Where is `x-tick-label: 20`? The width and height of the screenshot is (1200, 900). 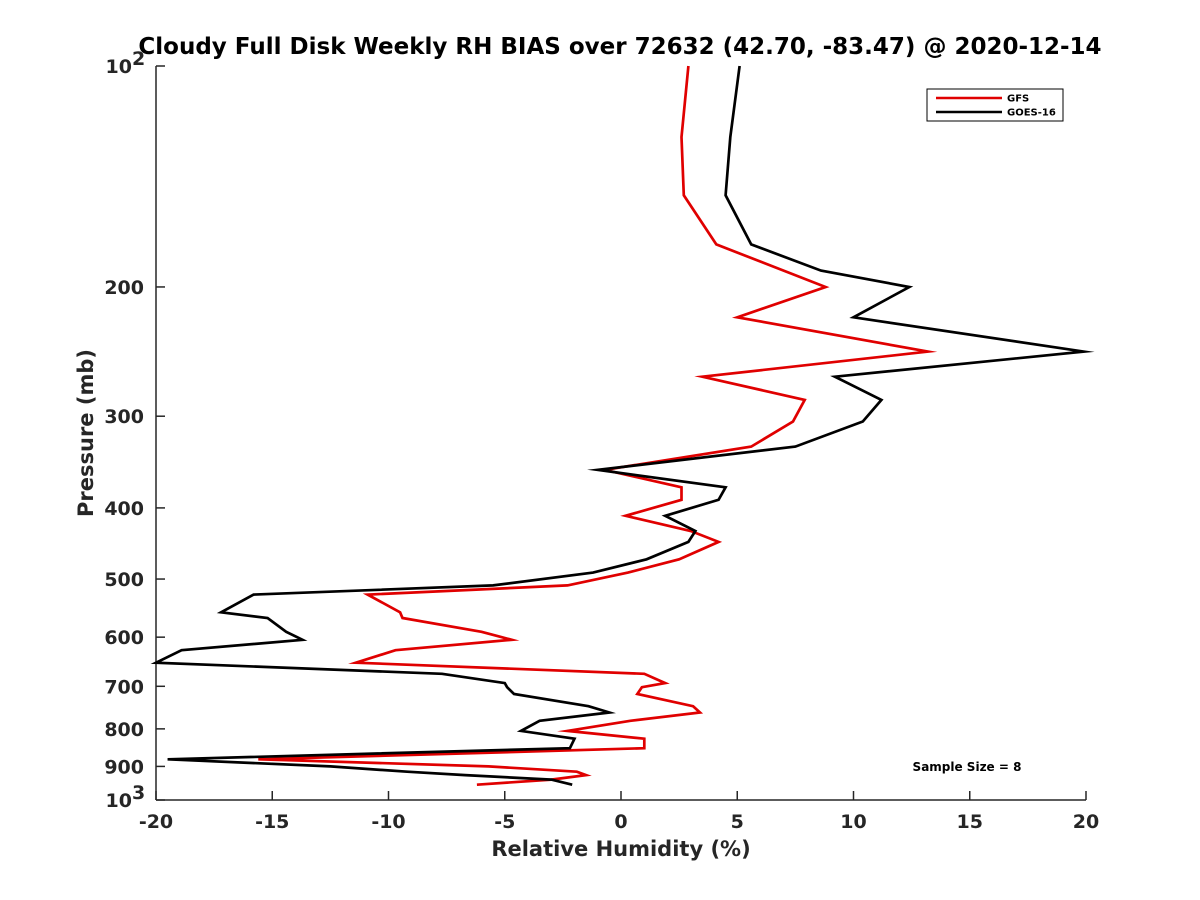
x-tick-label: 20 is located at coordinates (1086, 822).